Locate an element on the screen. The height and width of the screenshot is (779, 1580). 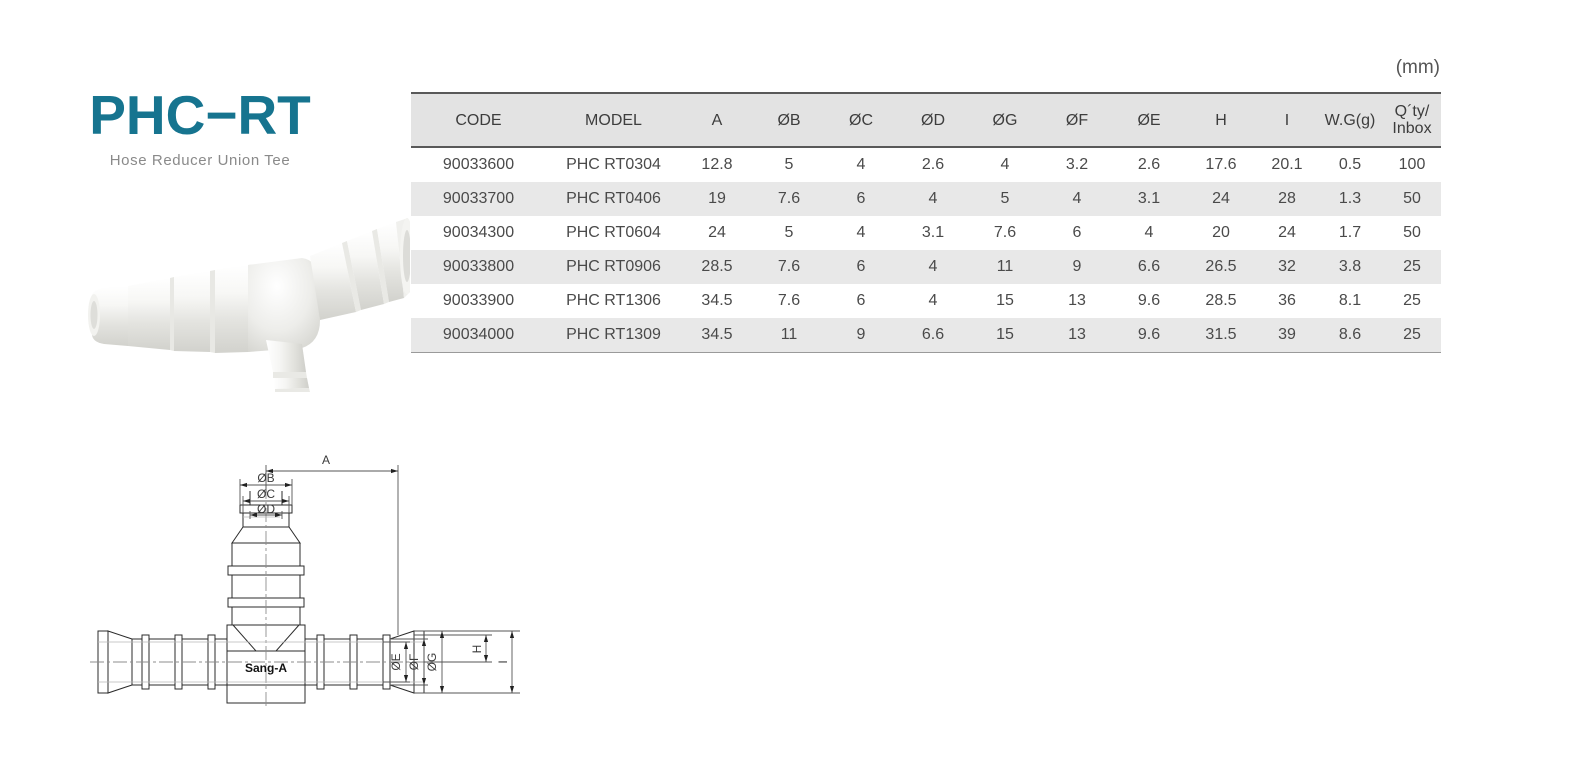
cell-model: PHC RT0406 is located at coordinates (613, 199).